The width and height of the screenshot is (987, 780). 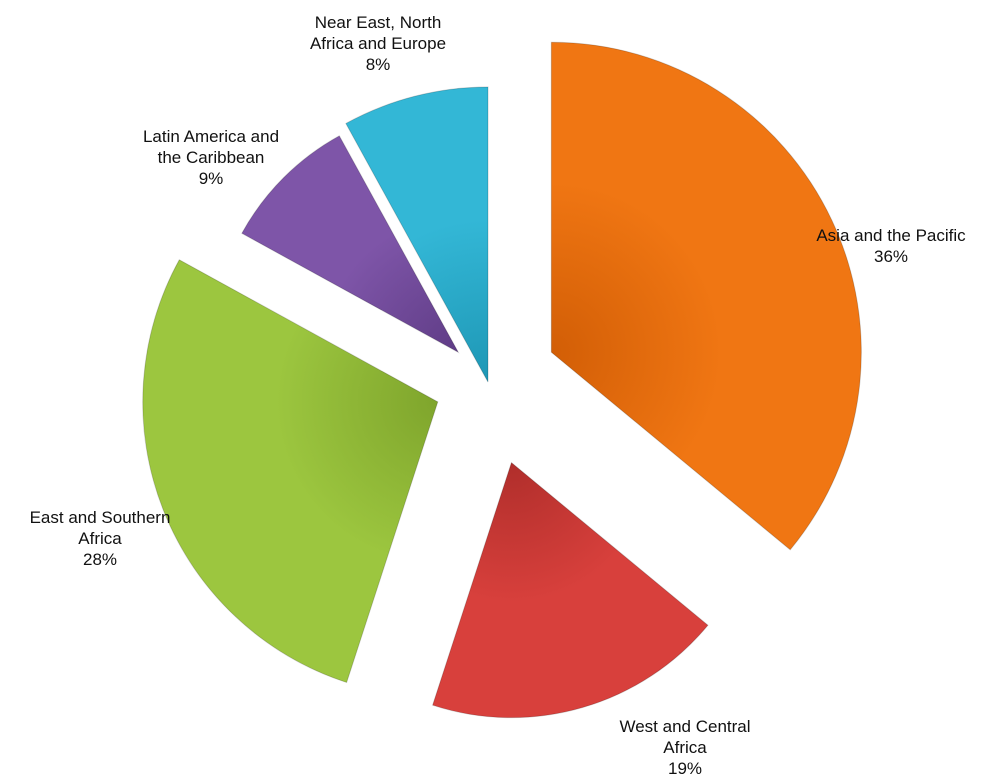 What do you see at coordinates (570, 590) in the screenshot?
I see `pie-slice-west-and-central-africa` at bounding box center [570, 590].